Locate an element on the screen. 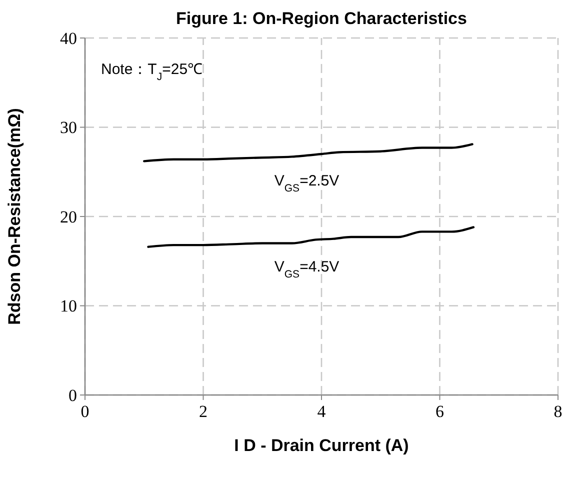 The width and height of the screenshot is (566, 479). y-tick-label: 40 is located at coordinates (68, 38).